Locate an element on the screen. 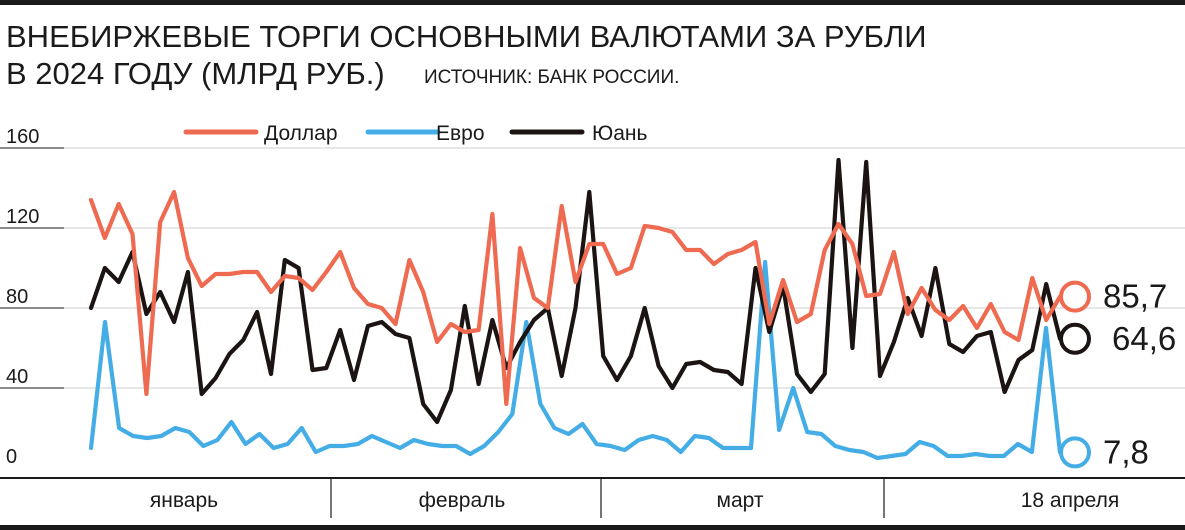 The width and height of the screenshot is (1185, 530). bottom-rule is located at coordinates (592, 527).